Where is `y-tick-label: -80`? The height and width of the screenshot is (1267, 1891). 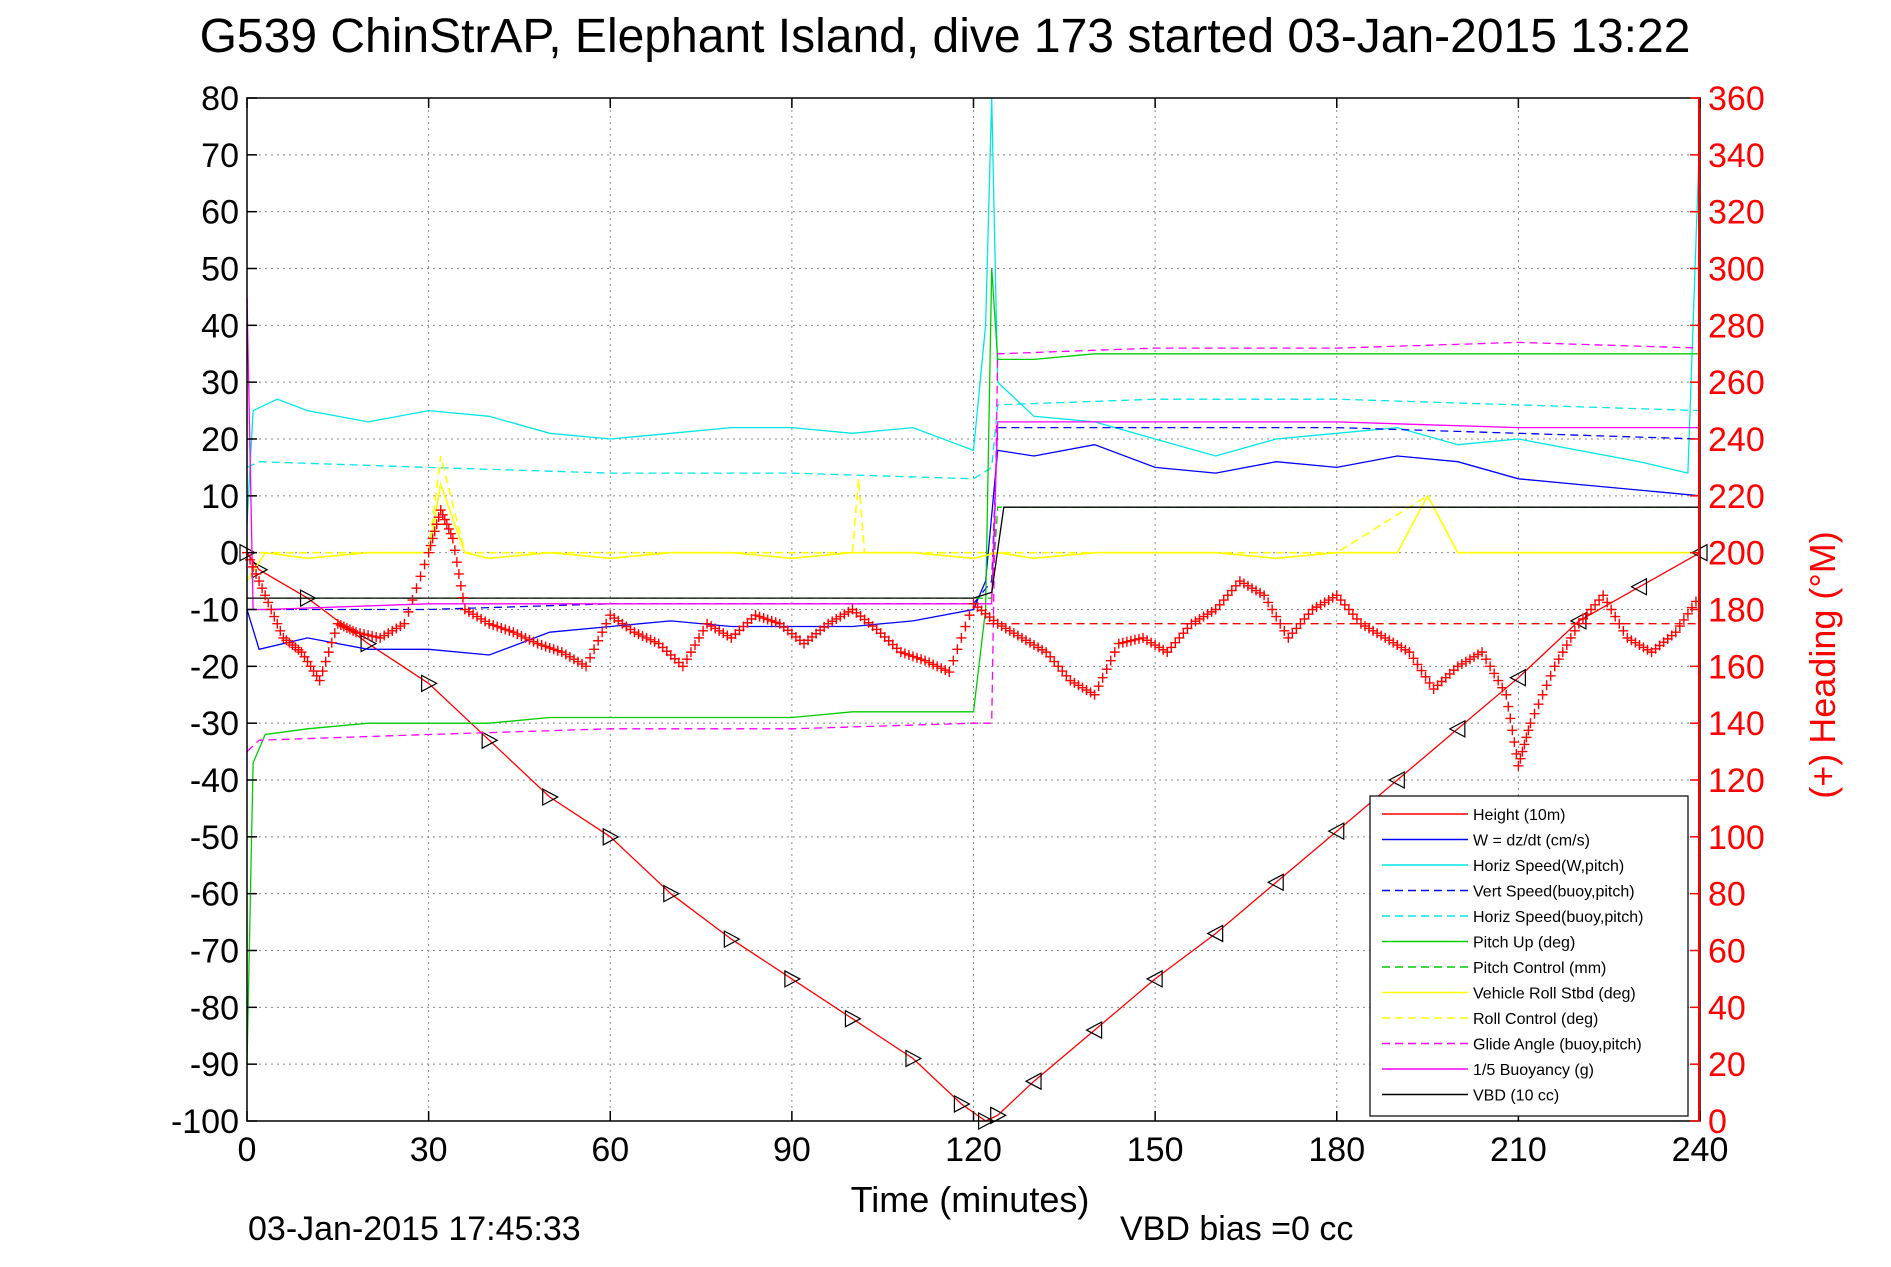
y-tick-label: -80 is located at coordinates (214, 1008).